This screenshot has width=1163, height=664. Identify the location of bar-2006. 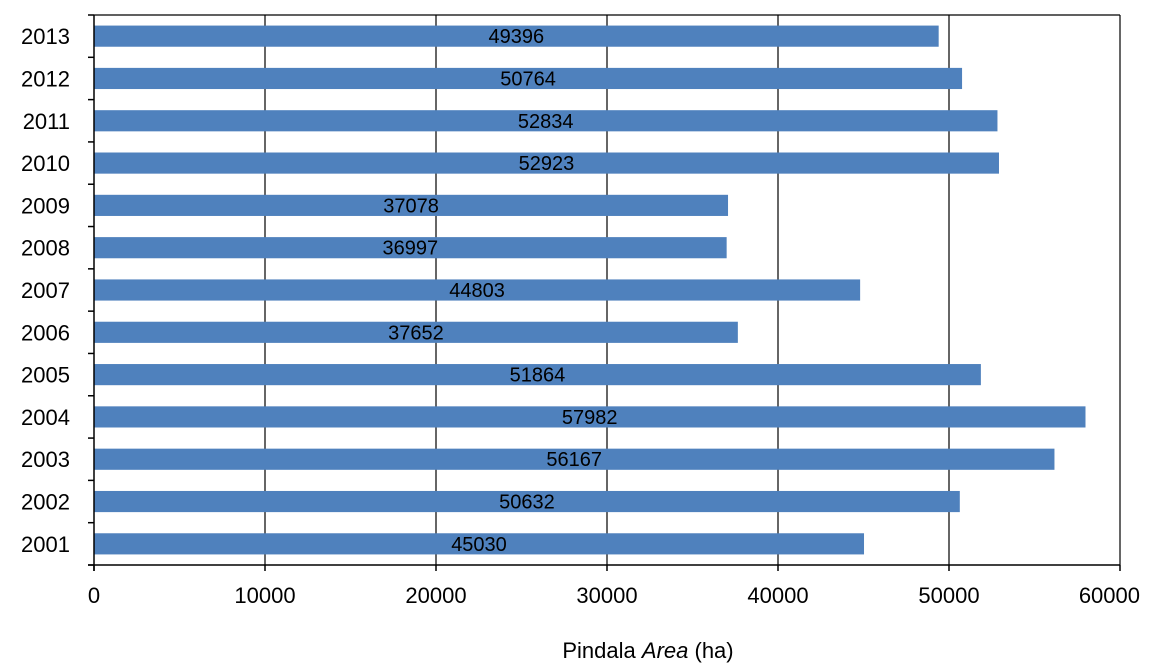
(416, 332).